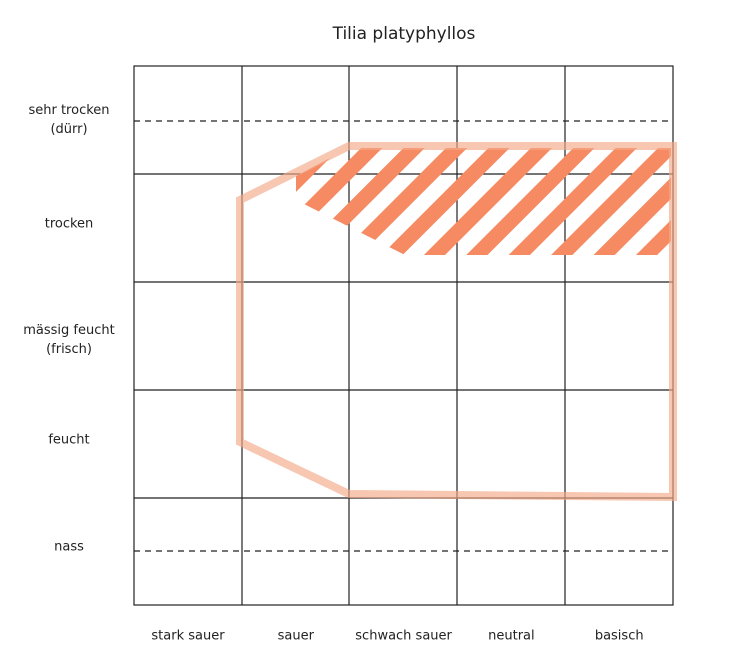 The width and height of the screenshot is (740, 672). What do you see at coordinates (511, 636) in the screenshot?
I see `column-label: neutral` at bounding box center [511, 636].